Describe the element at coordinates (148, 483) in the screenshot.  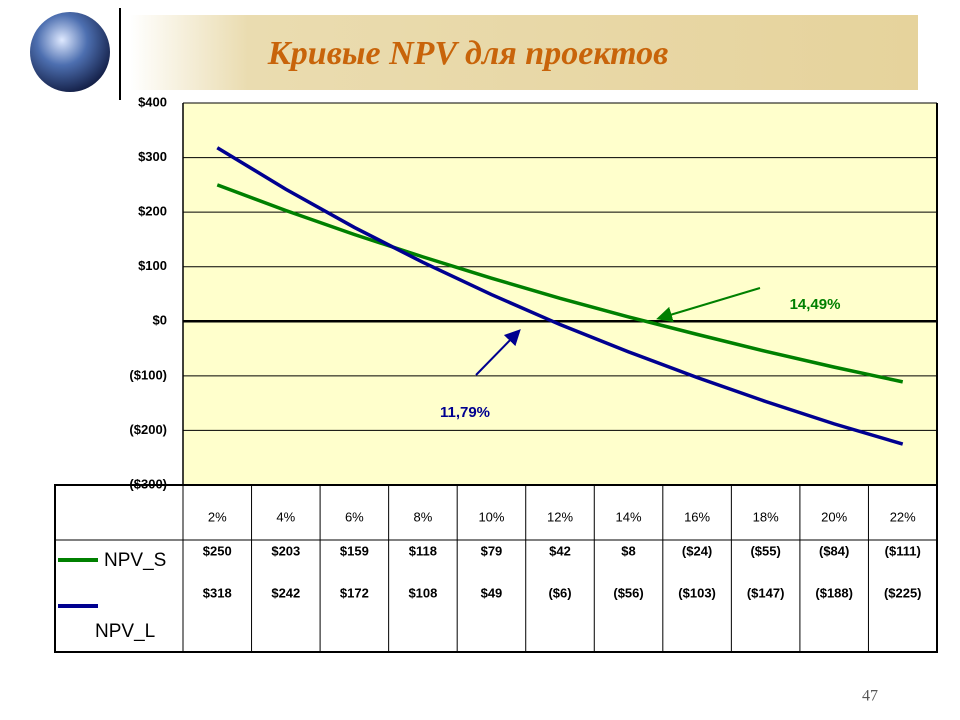
I see `y-tick-label: ($300)` at that location.